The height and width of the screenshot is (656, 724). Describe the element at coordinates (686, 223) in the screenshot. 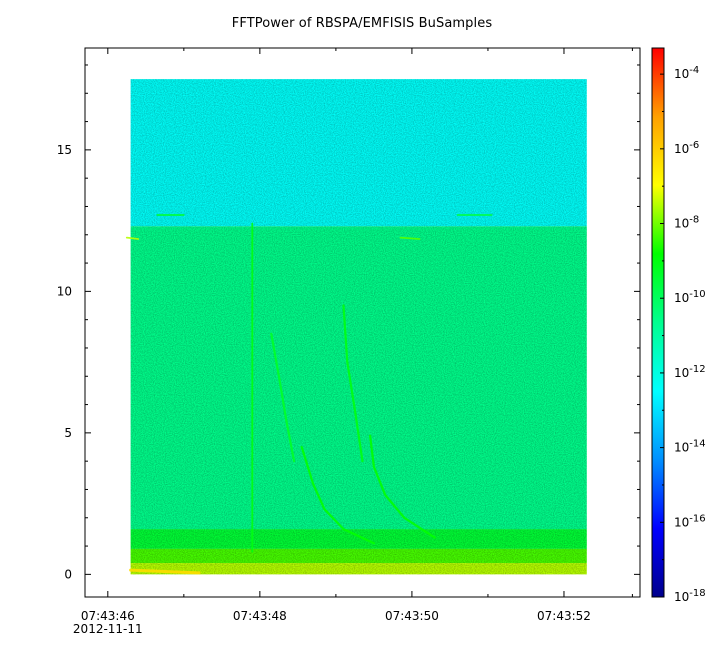

I see `colorbar-tick-label: 10⁻⁸` at that location.